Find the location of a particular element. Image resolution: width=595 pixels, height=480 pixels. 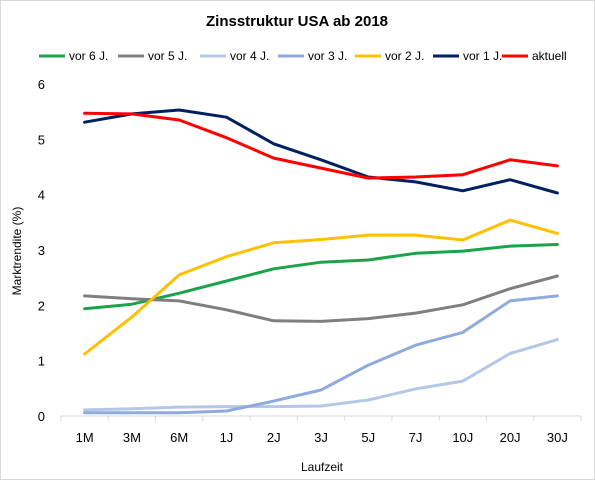

x-tick-label: 10J is located at coordinates (462, 437).